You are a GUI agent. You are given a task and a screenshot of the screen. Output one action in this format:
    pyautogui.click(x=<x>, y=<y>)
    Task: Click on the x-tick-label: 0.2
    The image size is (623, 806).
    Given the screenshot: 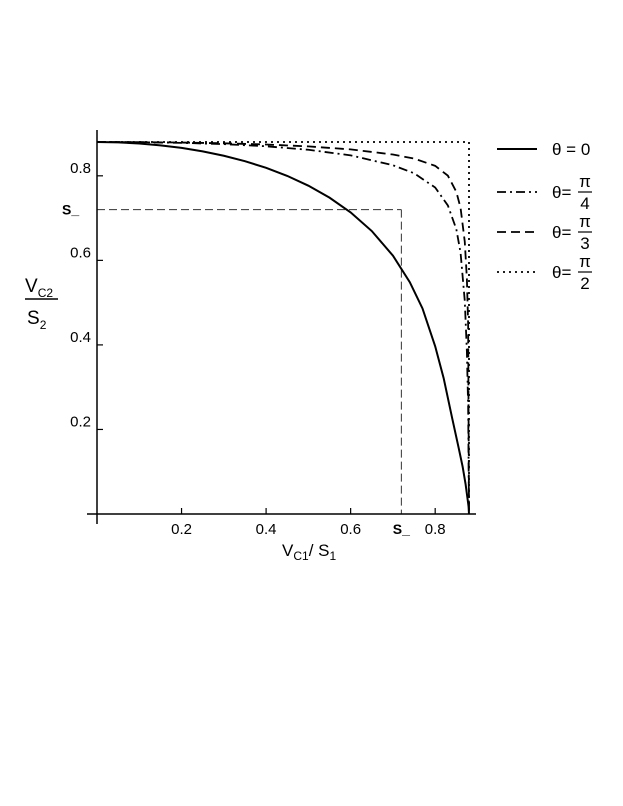 What is the action you would take?
    pyautogui.click(x=181, y=529)
    